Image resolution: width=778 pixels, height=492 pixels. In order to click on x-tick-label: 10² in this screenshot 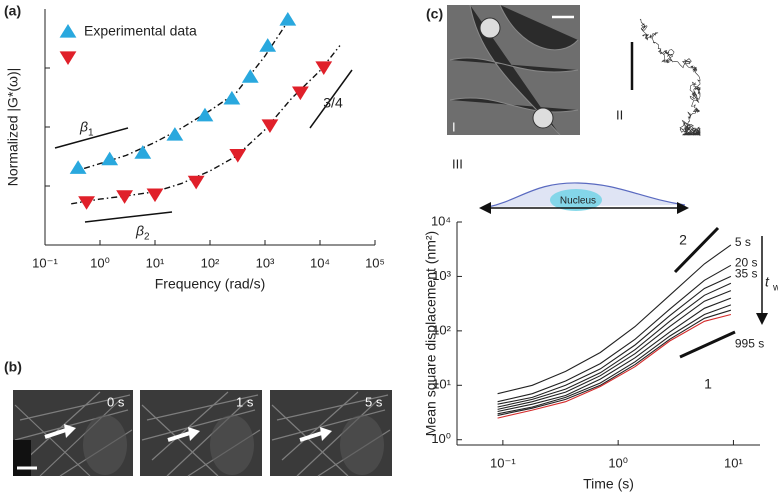, I will do `click(210, 262)`.